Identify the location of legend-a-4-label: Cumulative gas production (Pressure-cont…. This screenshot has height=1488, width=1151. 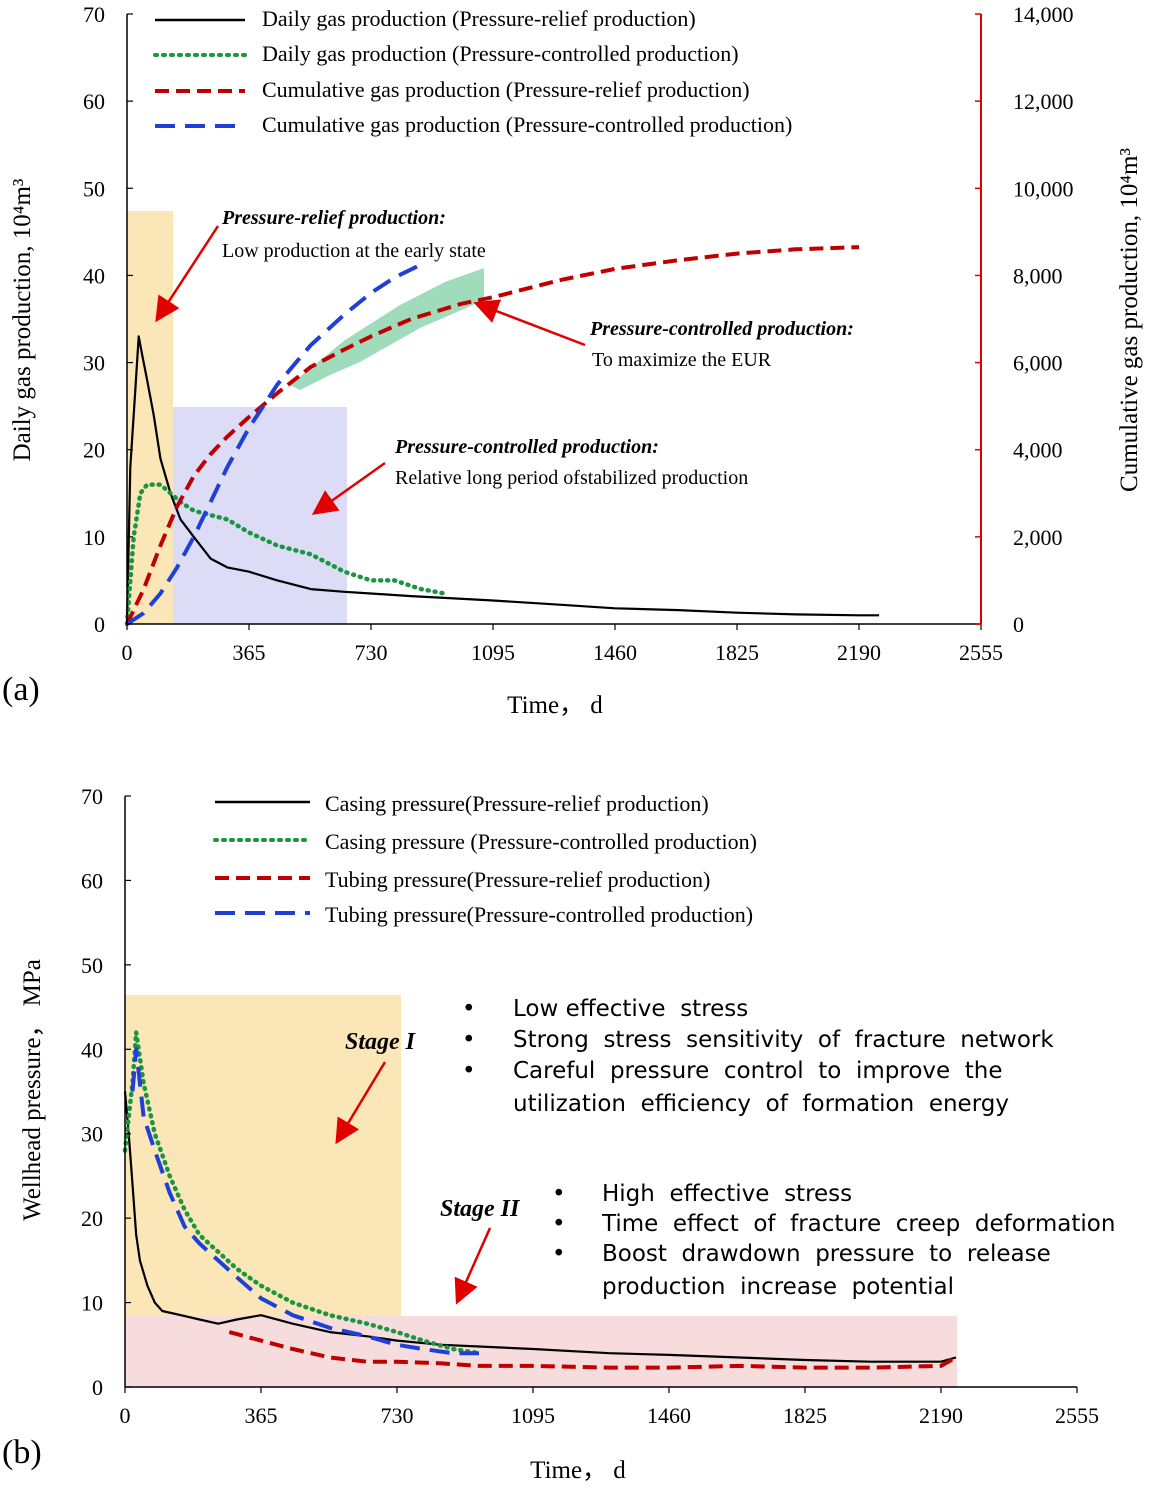
(527, 124).